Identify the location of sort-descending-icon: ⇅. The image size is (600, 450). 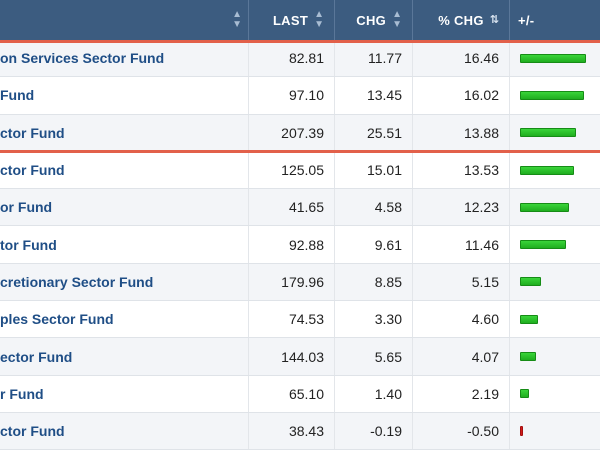
(494, 20).